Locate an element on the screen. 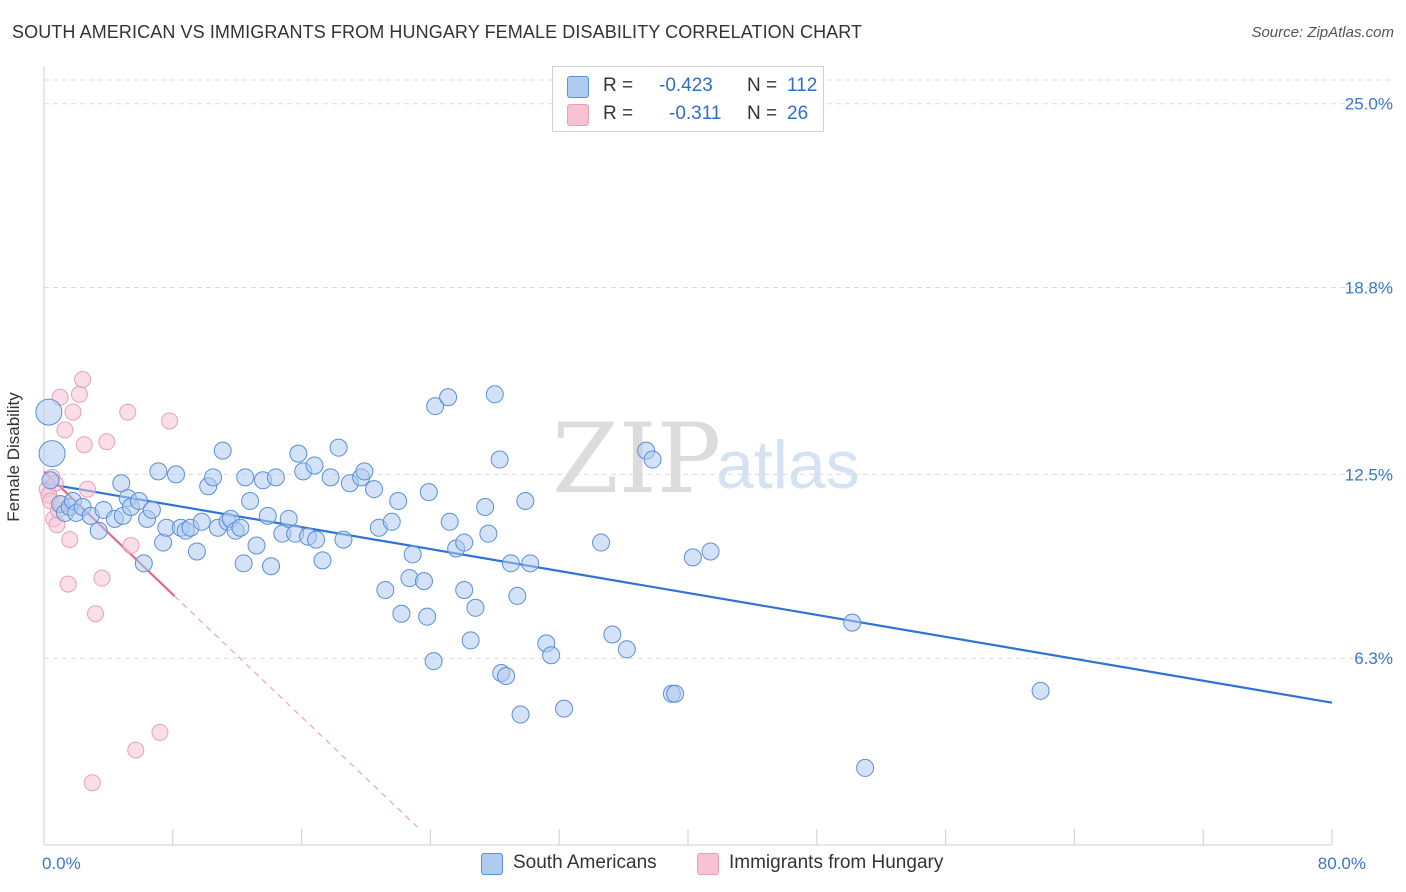  legend-r-value: -0.423 is located at coordinates (686, 85).